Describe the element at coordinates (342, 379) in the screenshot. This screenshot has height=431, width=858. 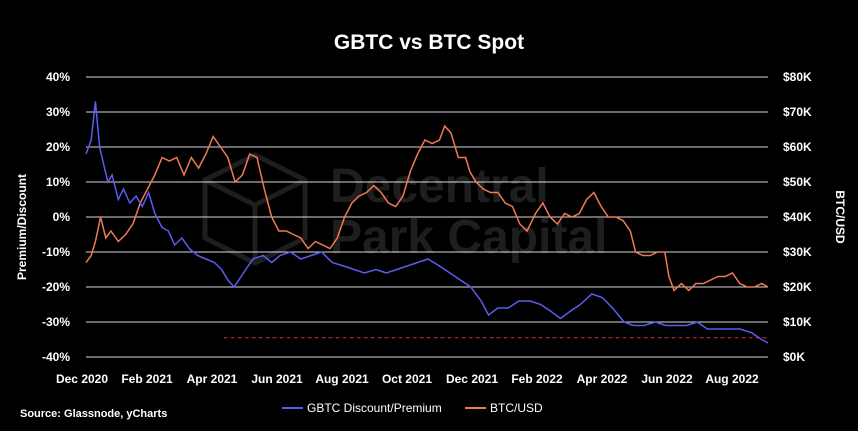
I see `x-tick-label: Aug 2021` at that location.